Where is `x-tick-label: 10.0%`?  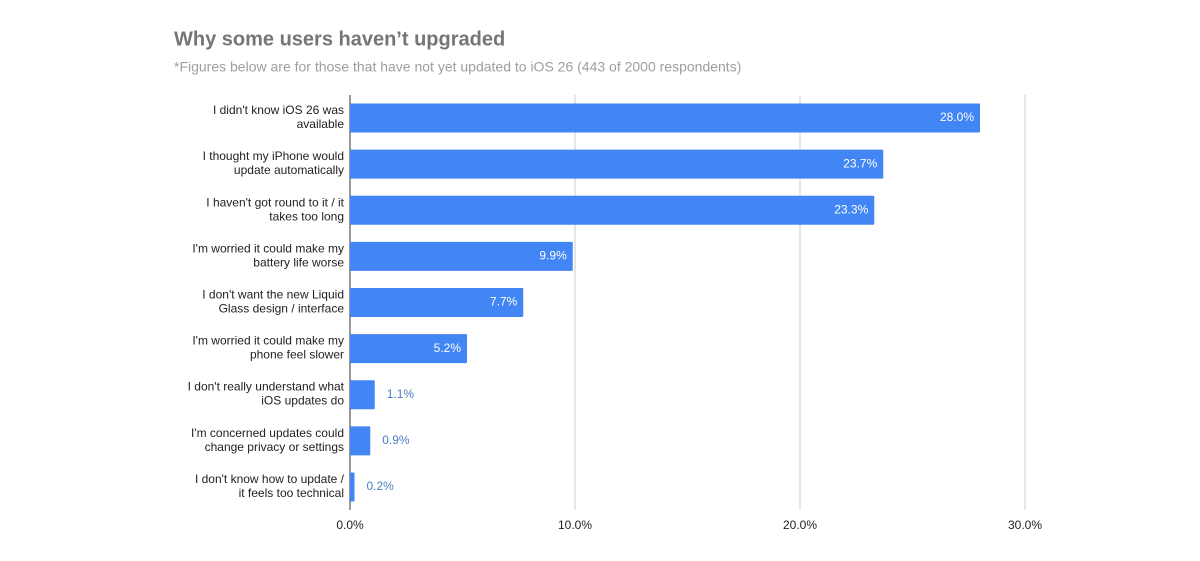 x-tick-label: 10.0% is located at coordinates (575, 525).